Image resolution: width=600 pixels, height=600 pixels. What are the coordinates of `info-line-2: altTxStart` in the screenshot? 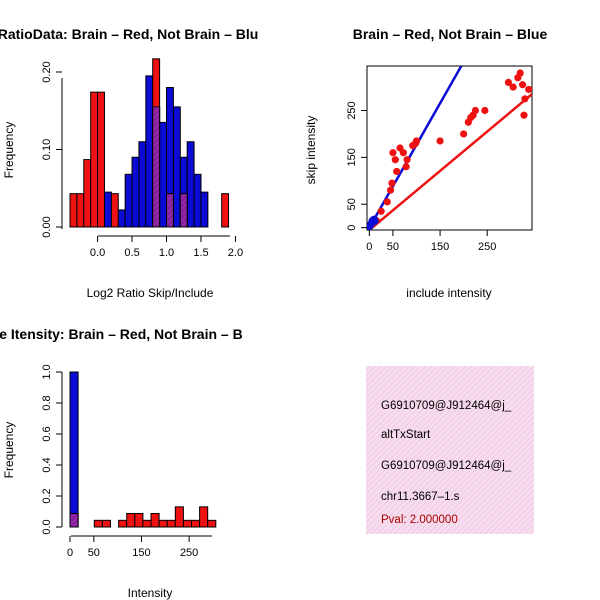 It's located at (406, 435).